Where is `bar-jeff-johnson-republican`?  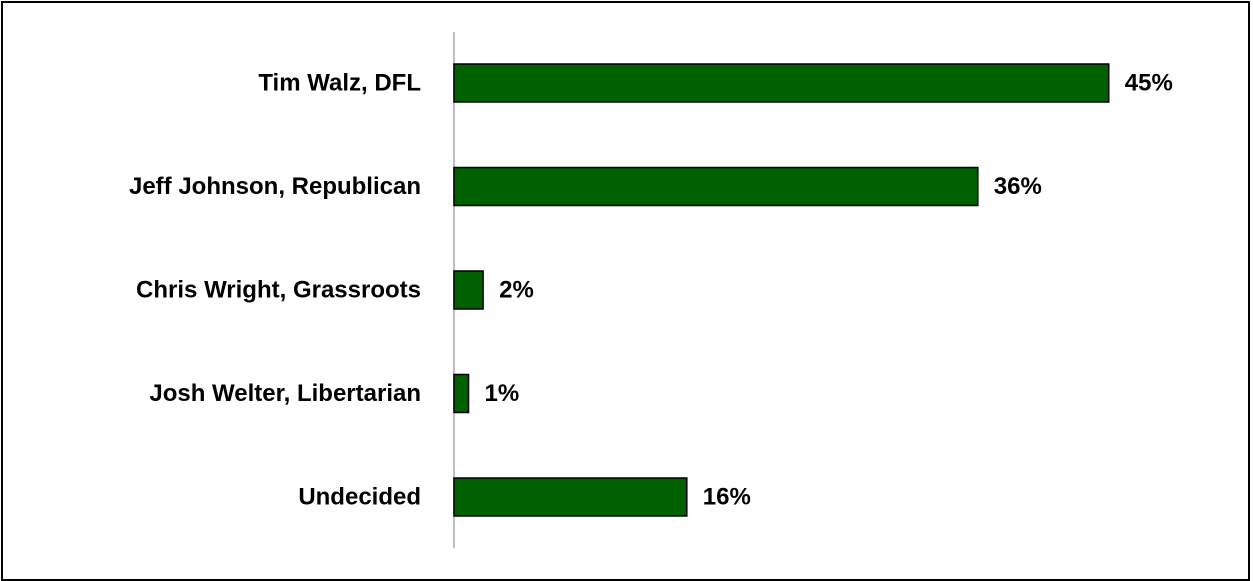 bar-jeff-johnson-republican is located at coordinates (716, 186).